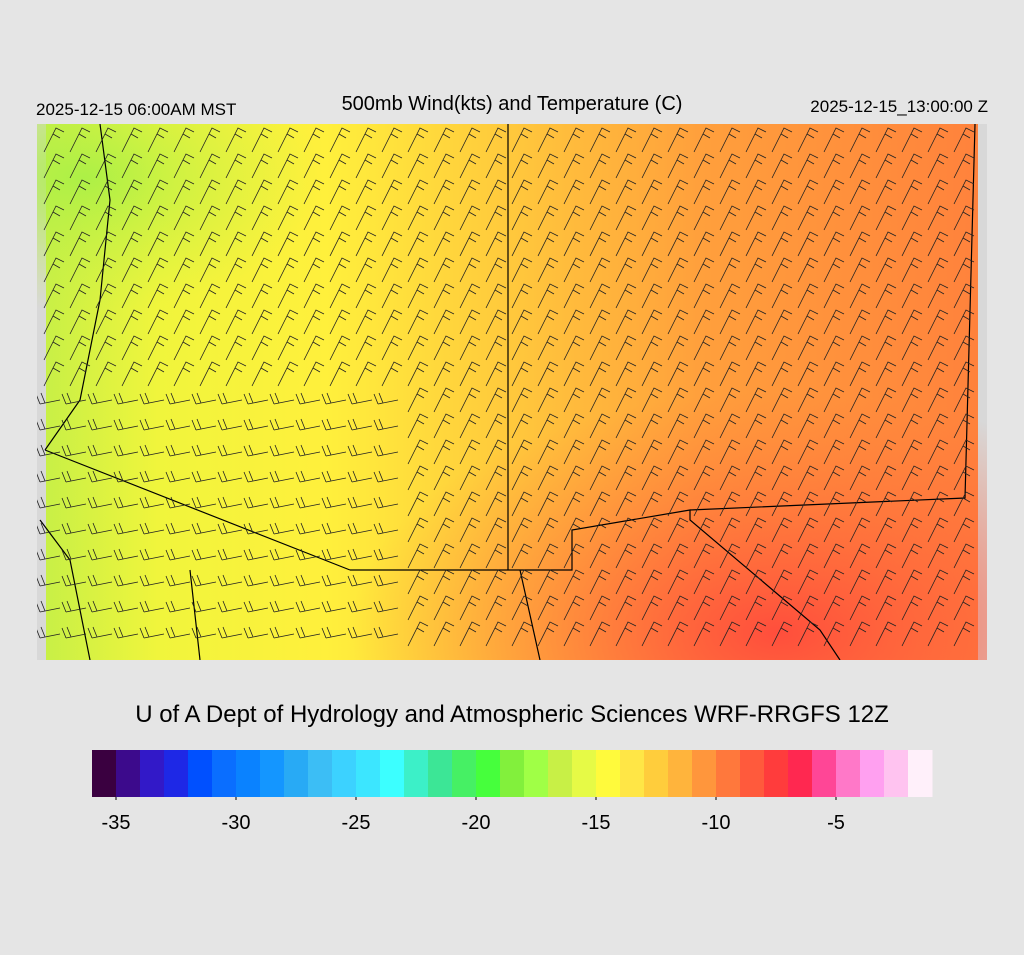 This screenshot has height=955, width=1024. Describe the element at coordinates (836, 823) in the screenshot. I see `tick-label: -5` at that location.